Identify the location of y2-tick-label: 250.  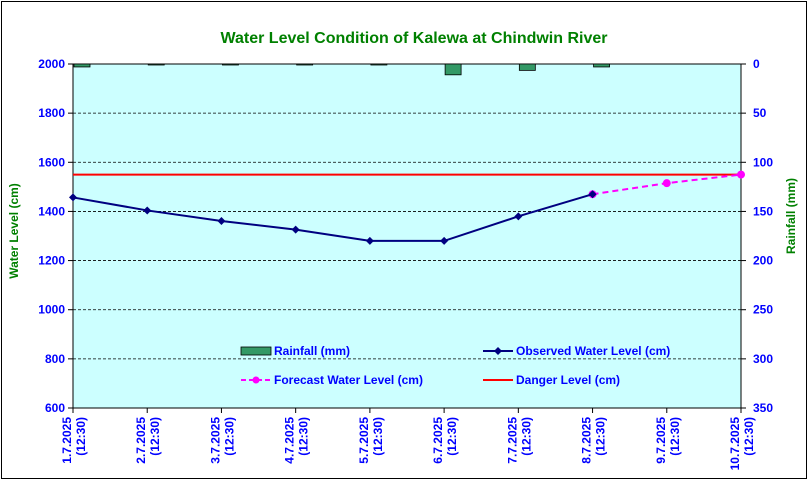
(763, 310).